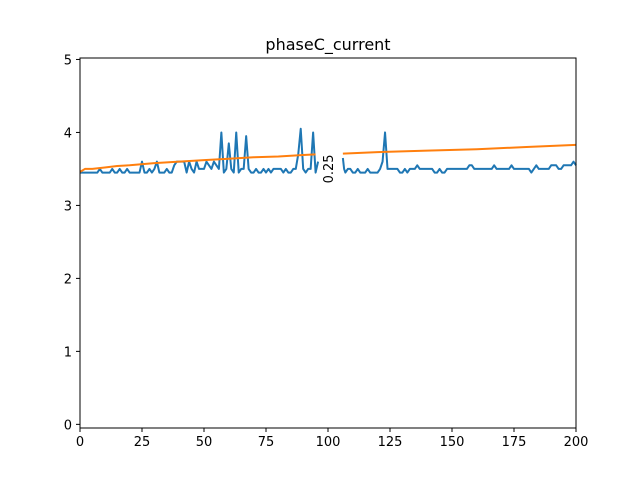  Describe the element at coordinates (204, 442) in the screenshot. I see `x-tick-label: 50` at that location.